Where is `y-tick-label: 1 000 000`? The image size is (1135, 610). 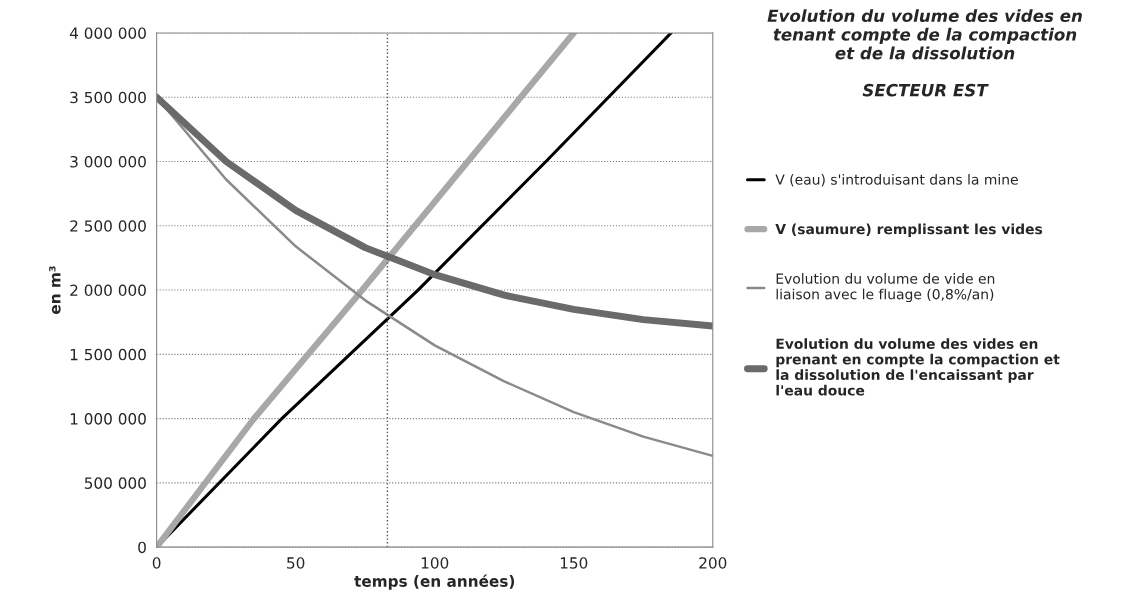
y-tick-label: 1 000 000 is located at coordinates (108, 419).